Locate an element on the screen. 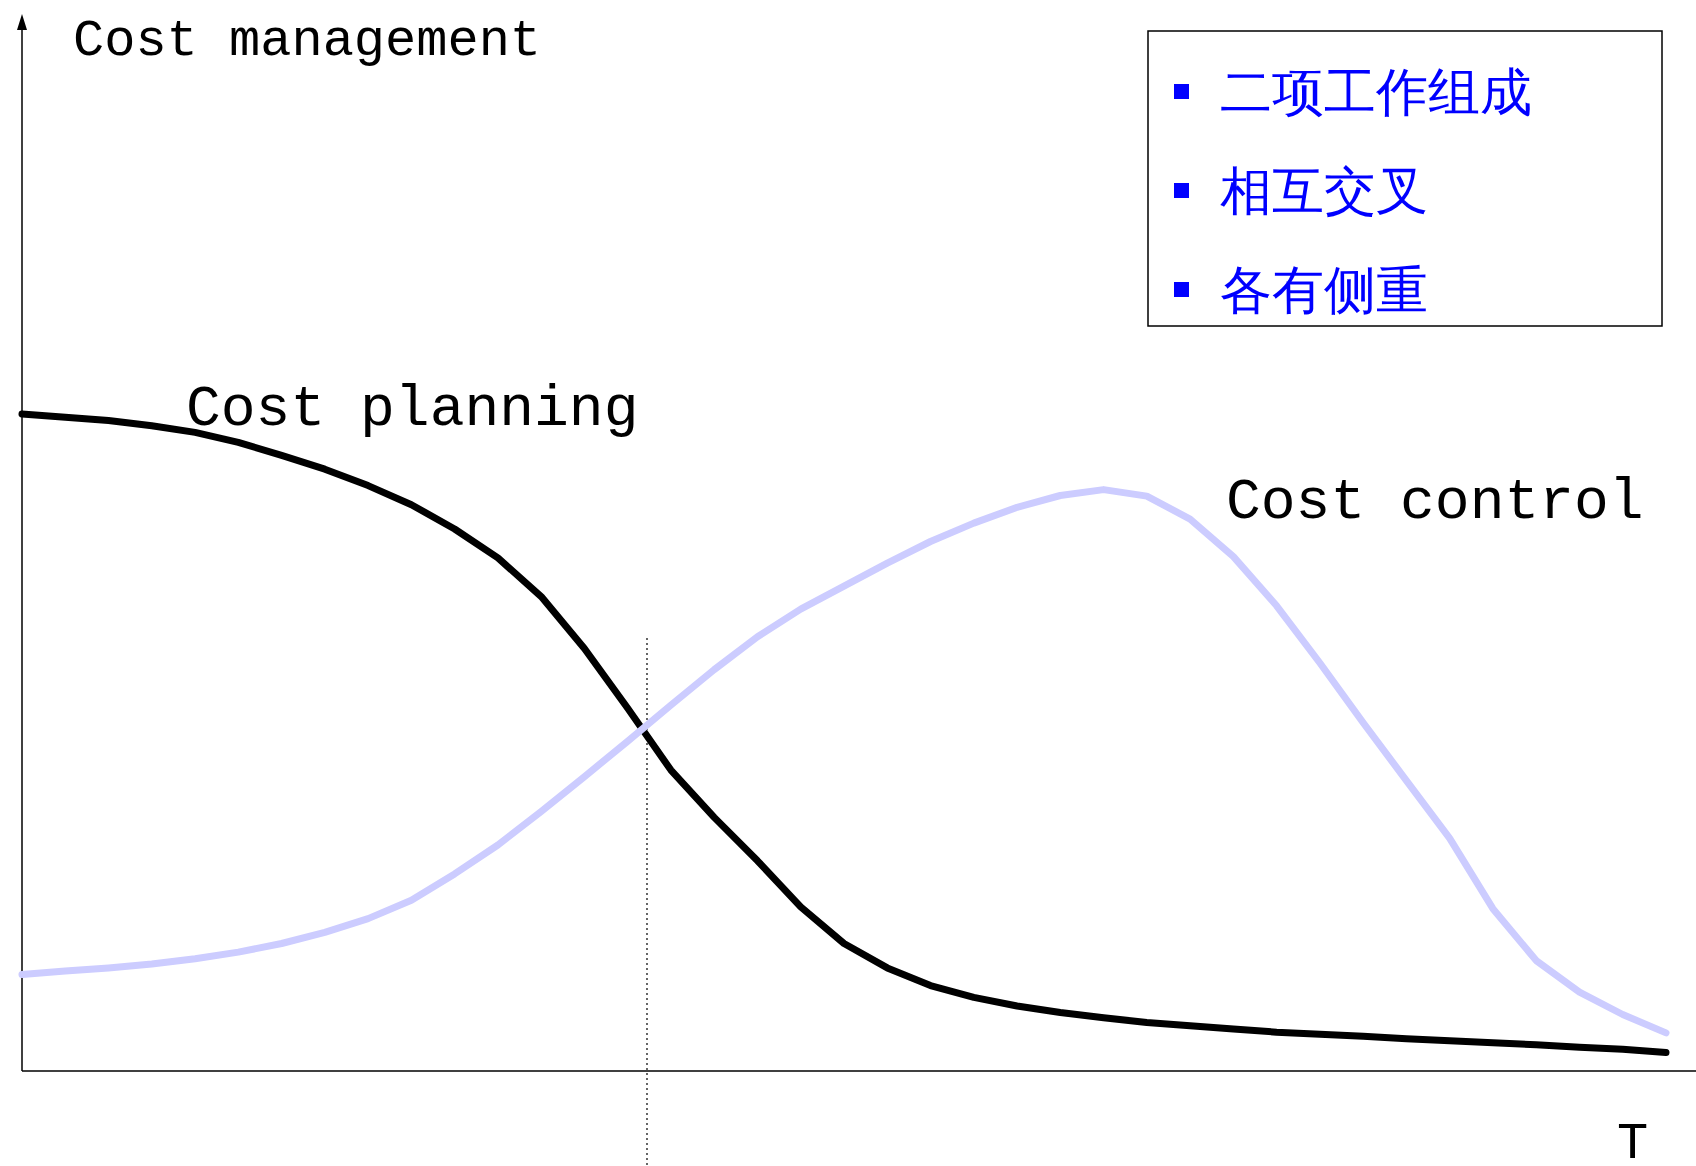 Image resolution: width=1696 pixels, height=1166 pixels. x-axis-title: T is located at coordinates (1633, 1140).